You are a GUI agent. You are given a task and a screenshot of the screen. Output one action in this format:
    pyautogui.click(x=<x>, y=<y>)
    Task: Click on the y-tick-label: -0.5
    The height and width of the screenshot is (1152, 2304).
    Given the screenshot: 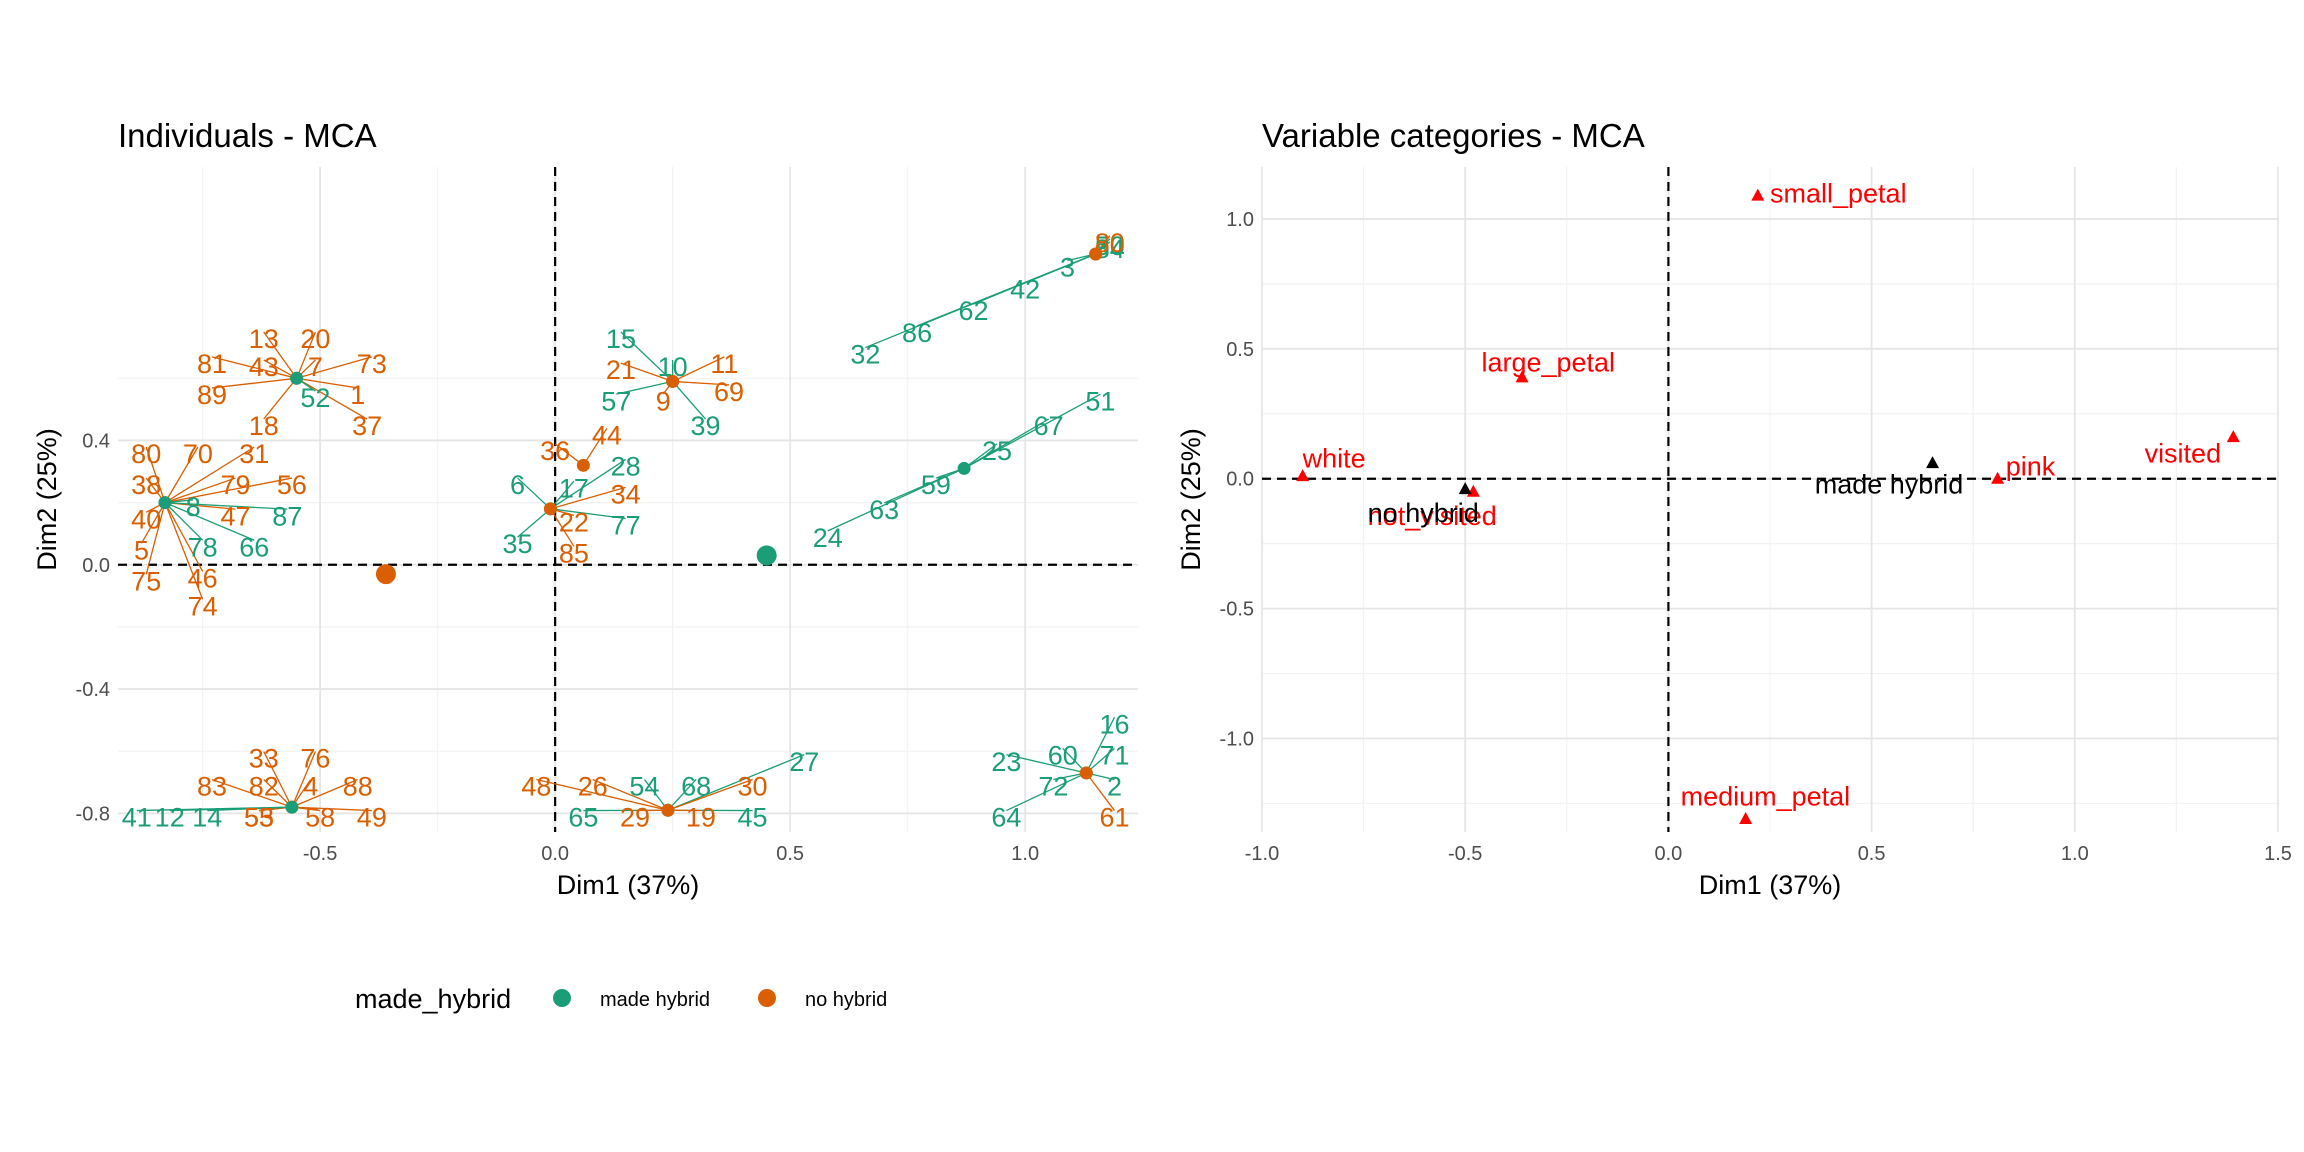 What is the action you would take?
    pyautogui.click(x=1237, y=610)
    